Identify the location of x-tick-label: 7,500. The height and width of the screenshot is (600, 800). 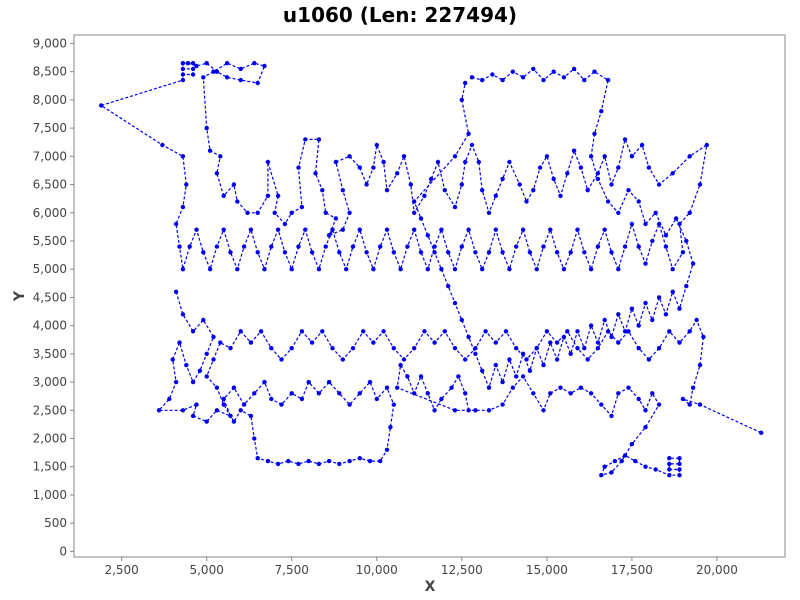
(292, 570).